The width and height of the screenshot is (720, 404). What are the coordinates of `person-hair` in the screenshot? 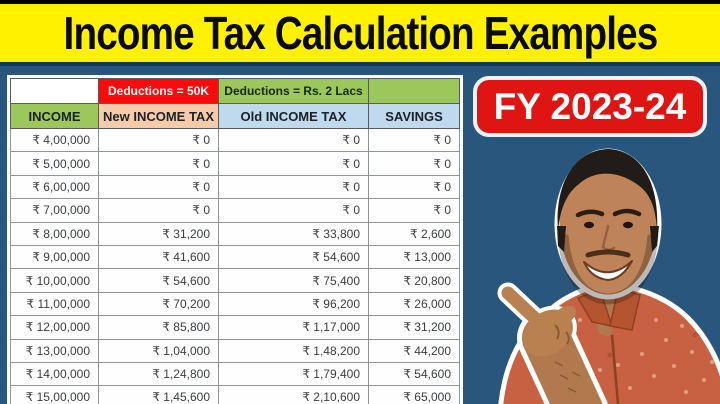 It's located at (607, 190).